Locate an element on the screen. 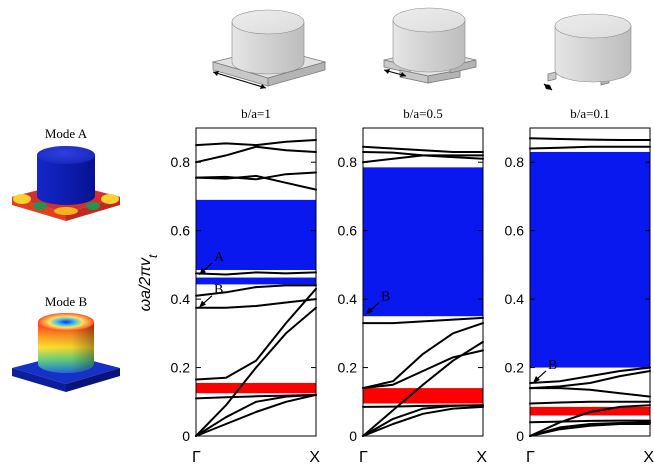  panel-title: b/a=1 is located at coordinates (256, 113).